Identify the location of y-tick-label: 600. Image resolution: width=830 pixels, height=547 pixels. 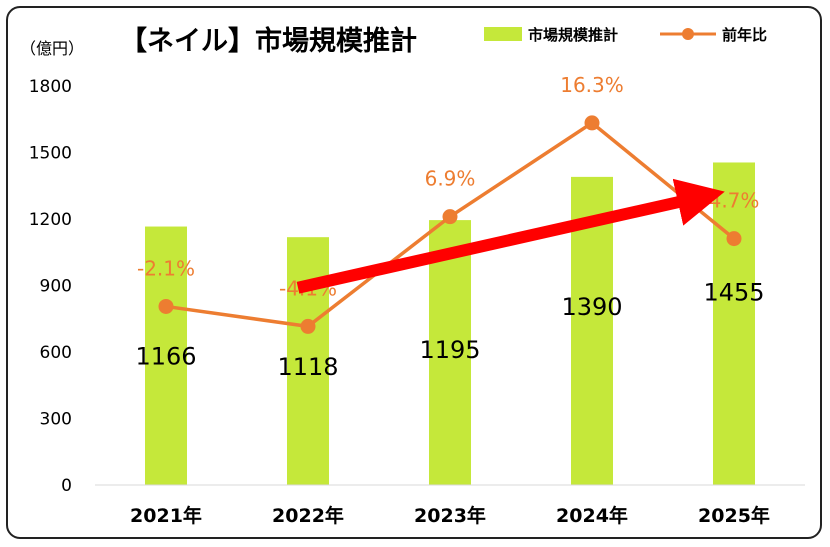
(56, 353).